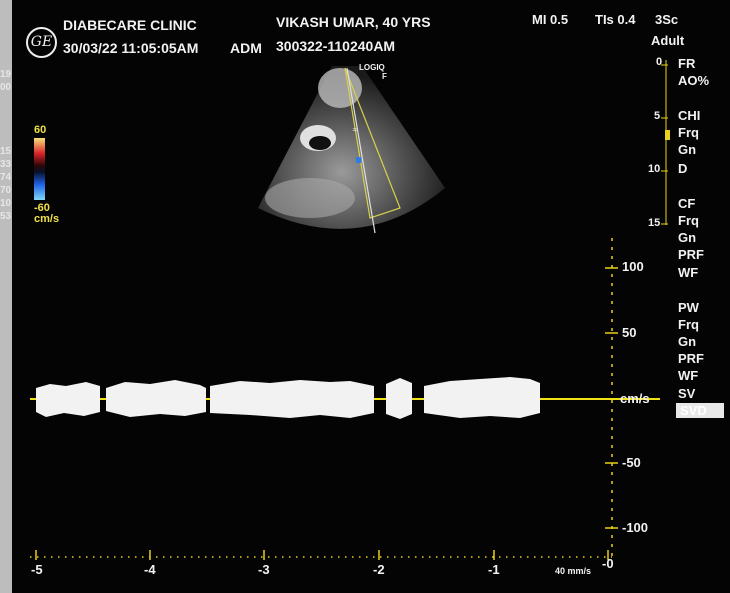 Image resolution: width=730 pixels, height=593 pixels. I want to click on spectral-envelope, so click(288, 398).